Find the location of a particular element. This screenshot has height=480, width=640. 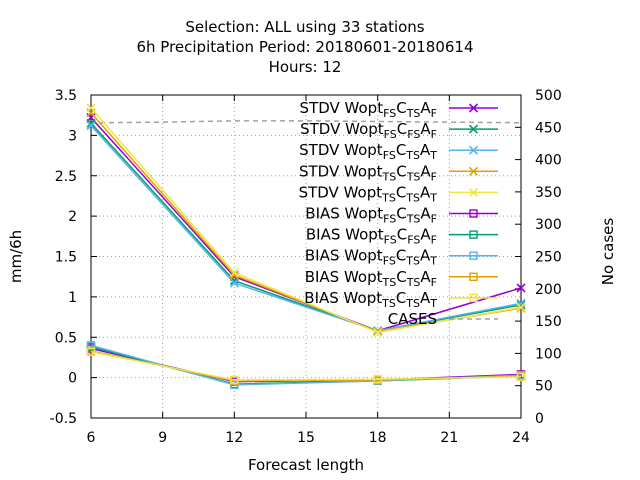

legend-entry: STDV WoptFSCTSAF is located at coordinates (399, 109).